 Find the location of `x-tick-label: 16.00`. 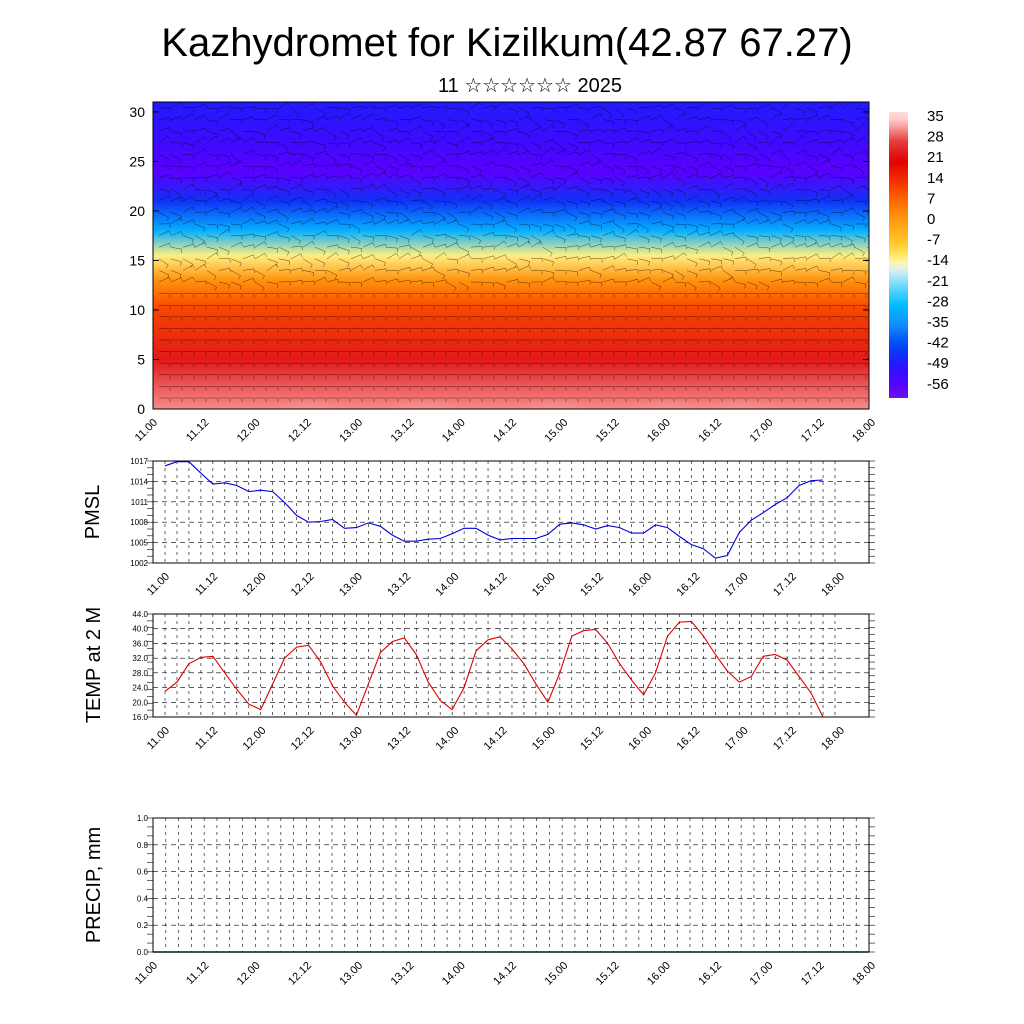

x-tick-label: 16.00 is located at coordinates (659, 431).